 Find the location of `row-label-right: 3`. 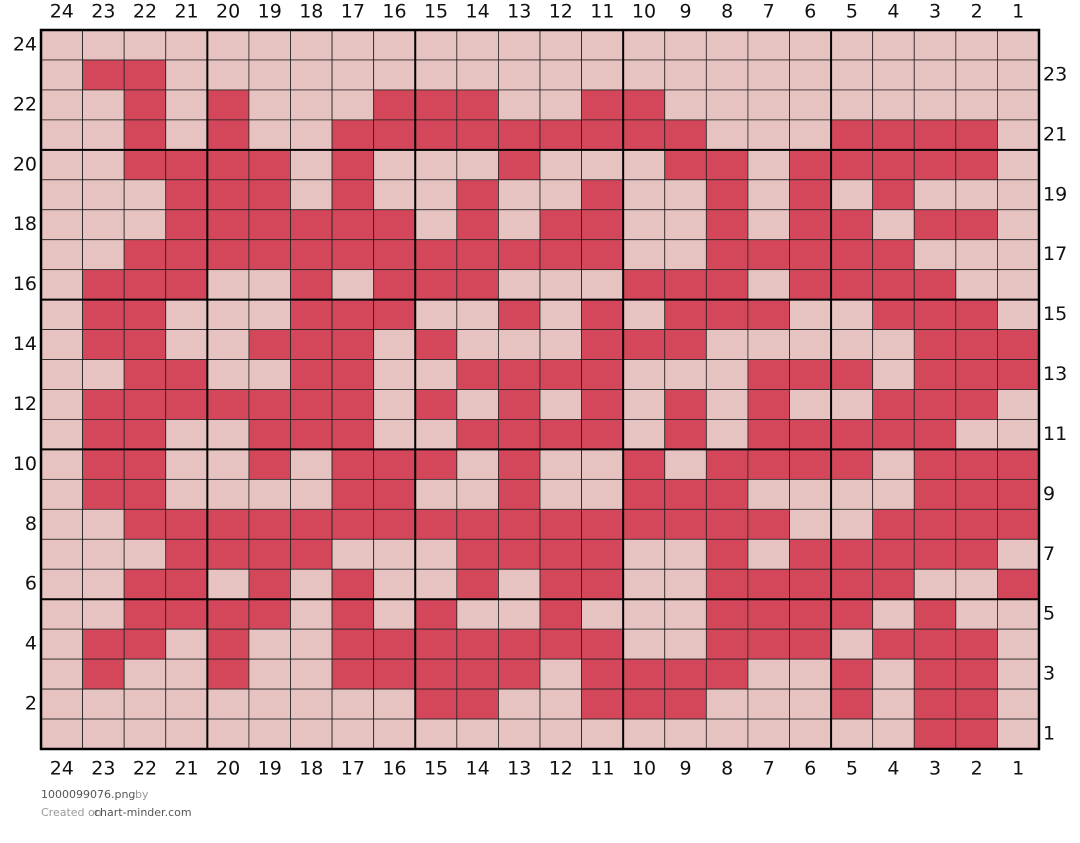

row-label-right: 3 is located at coordinates (1049, 674).